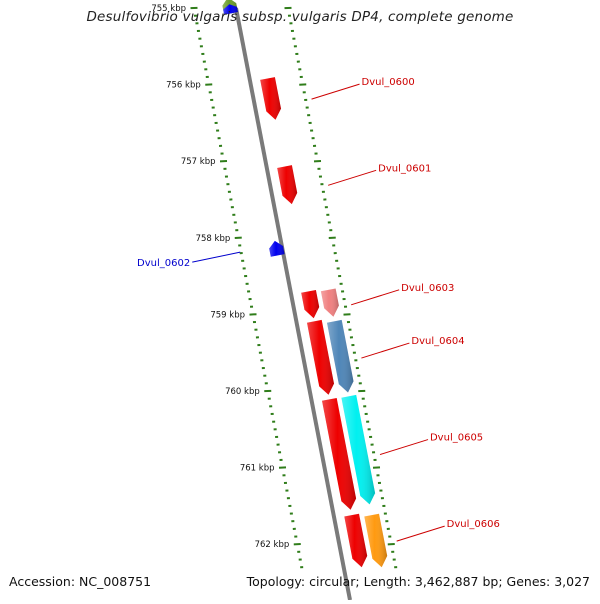 The image size is (600, 604). I want to click on gene-label: Dvul_0606, so click(473, 524).